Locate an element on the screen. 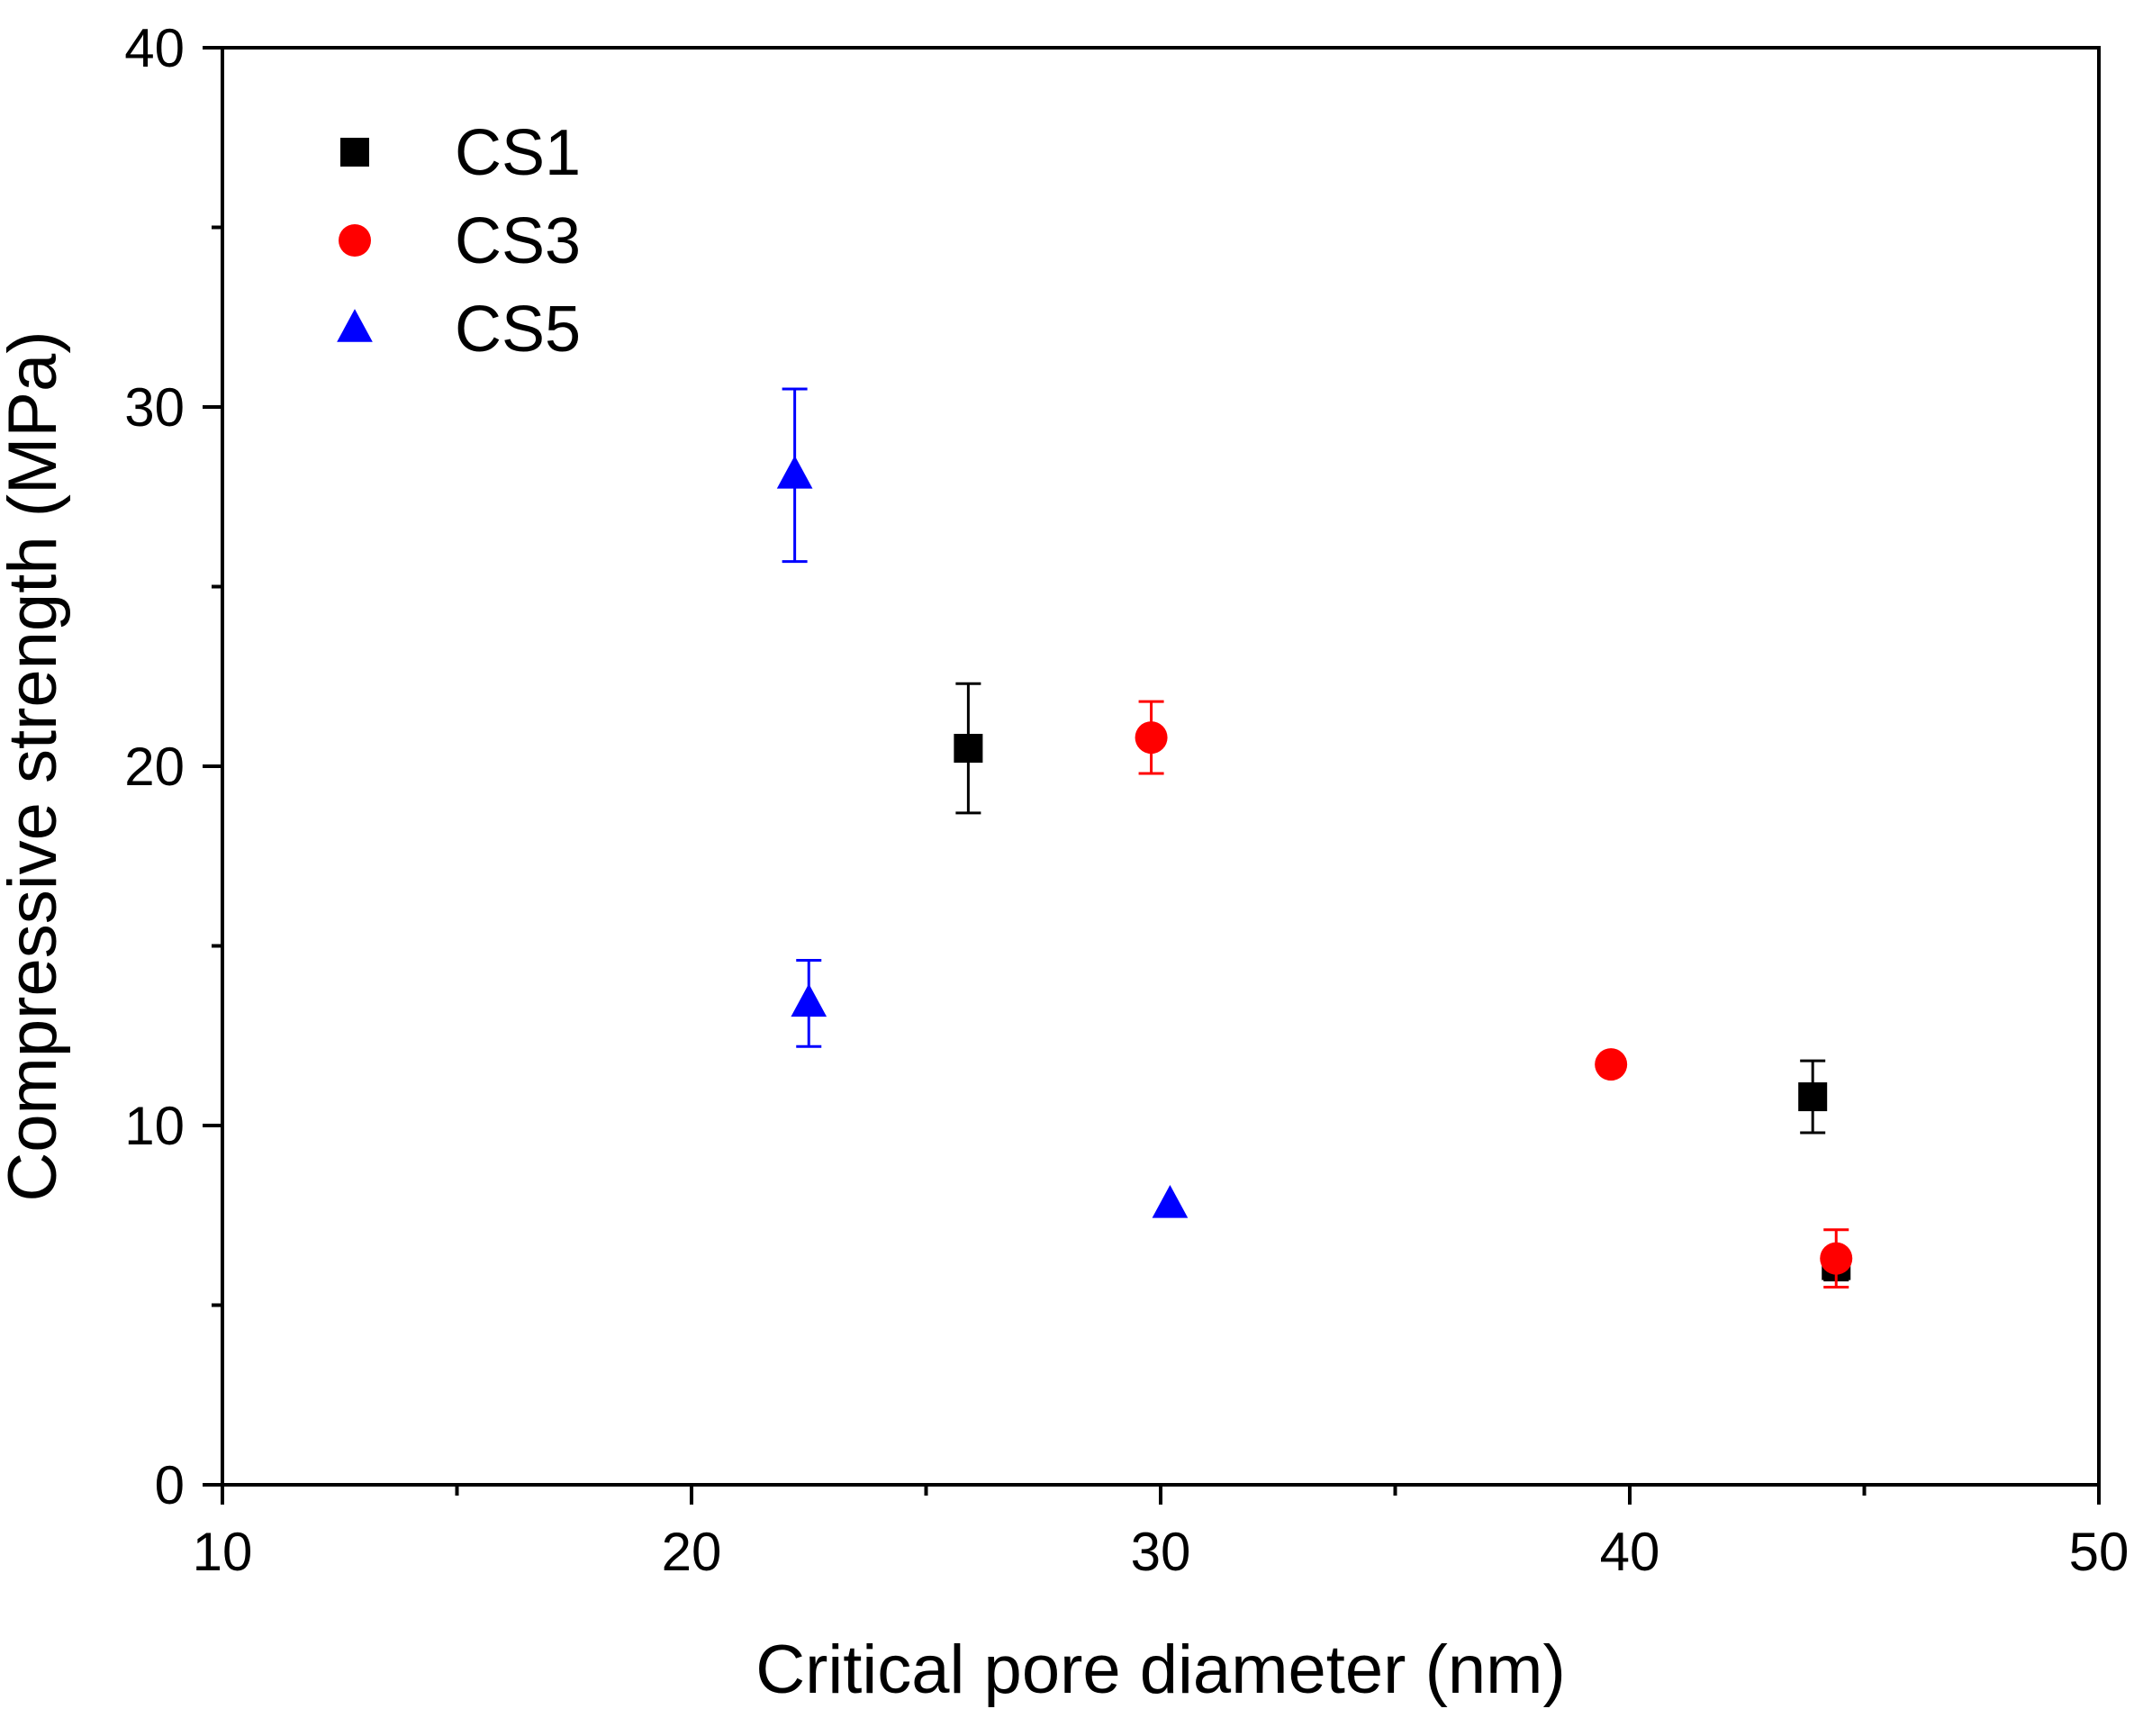  legend: CS1 CS3 CS5 is located at coordinates (459, 241).